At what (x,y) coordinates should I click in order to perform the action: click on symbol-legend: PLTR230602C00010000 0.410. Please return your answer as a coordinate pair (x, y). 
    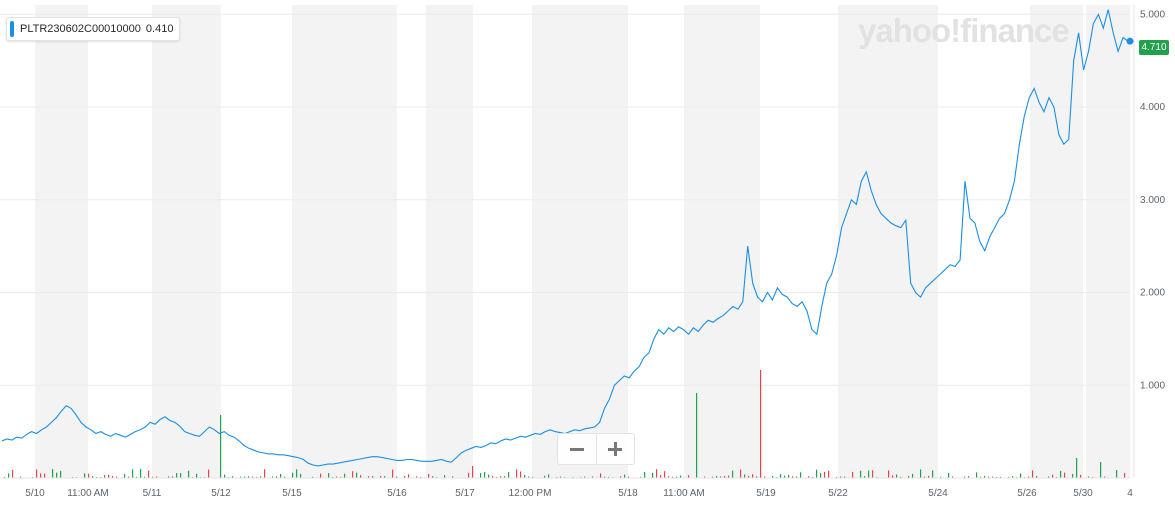
    Looking at the image, I should click on (93, 29).